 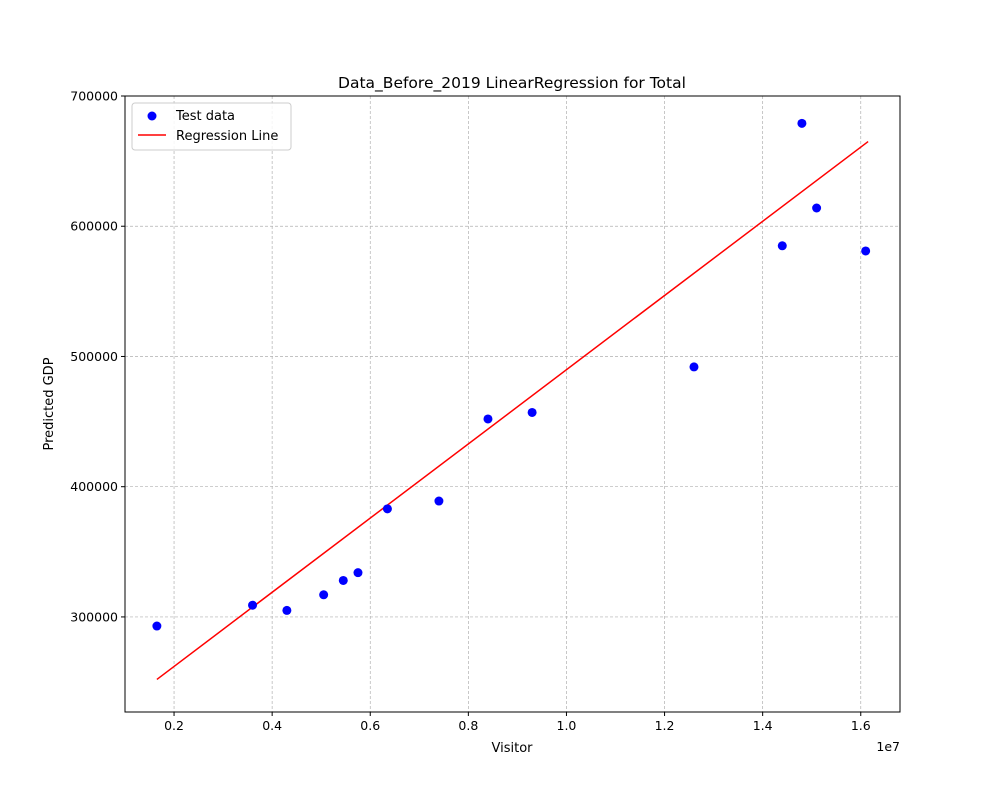 I want to click on legend-marker-test-data, so click(x=152, y=116).